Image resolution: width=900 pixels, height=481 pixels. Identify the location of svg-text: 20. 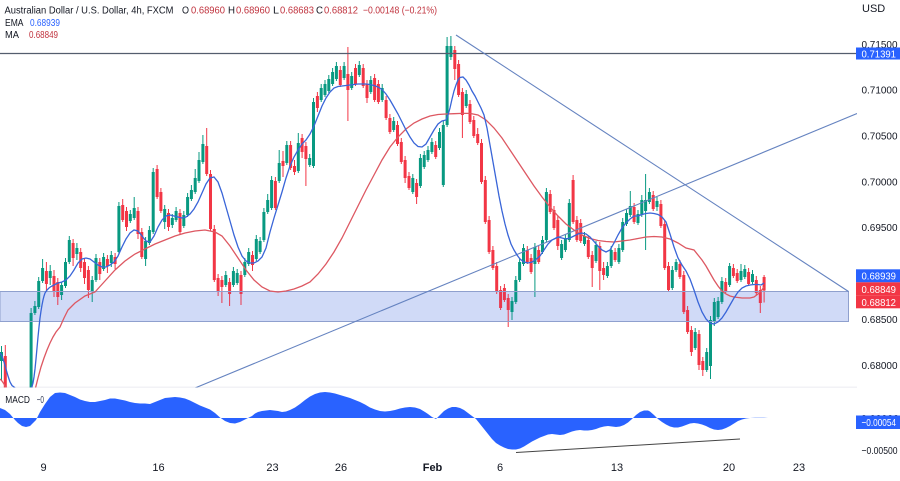
(729, 468).